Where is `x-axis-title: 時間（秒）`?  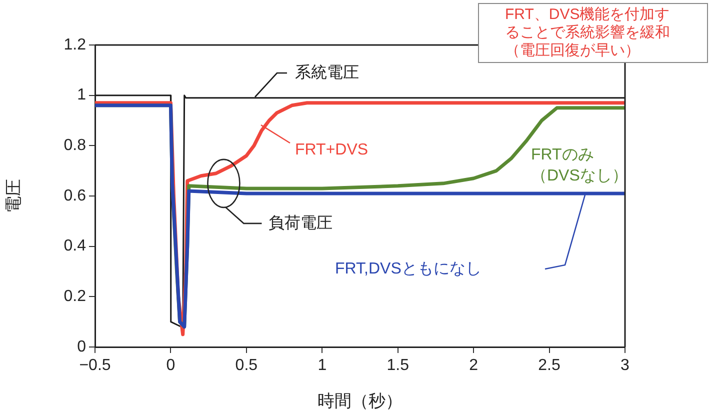
x-axis-title: 時間（秒） is located at coordinates (360, 400).